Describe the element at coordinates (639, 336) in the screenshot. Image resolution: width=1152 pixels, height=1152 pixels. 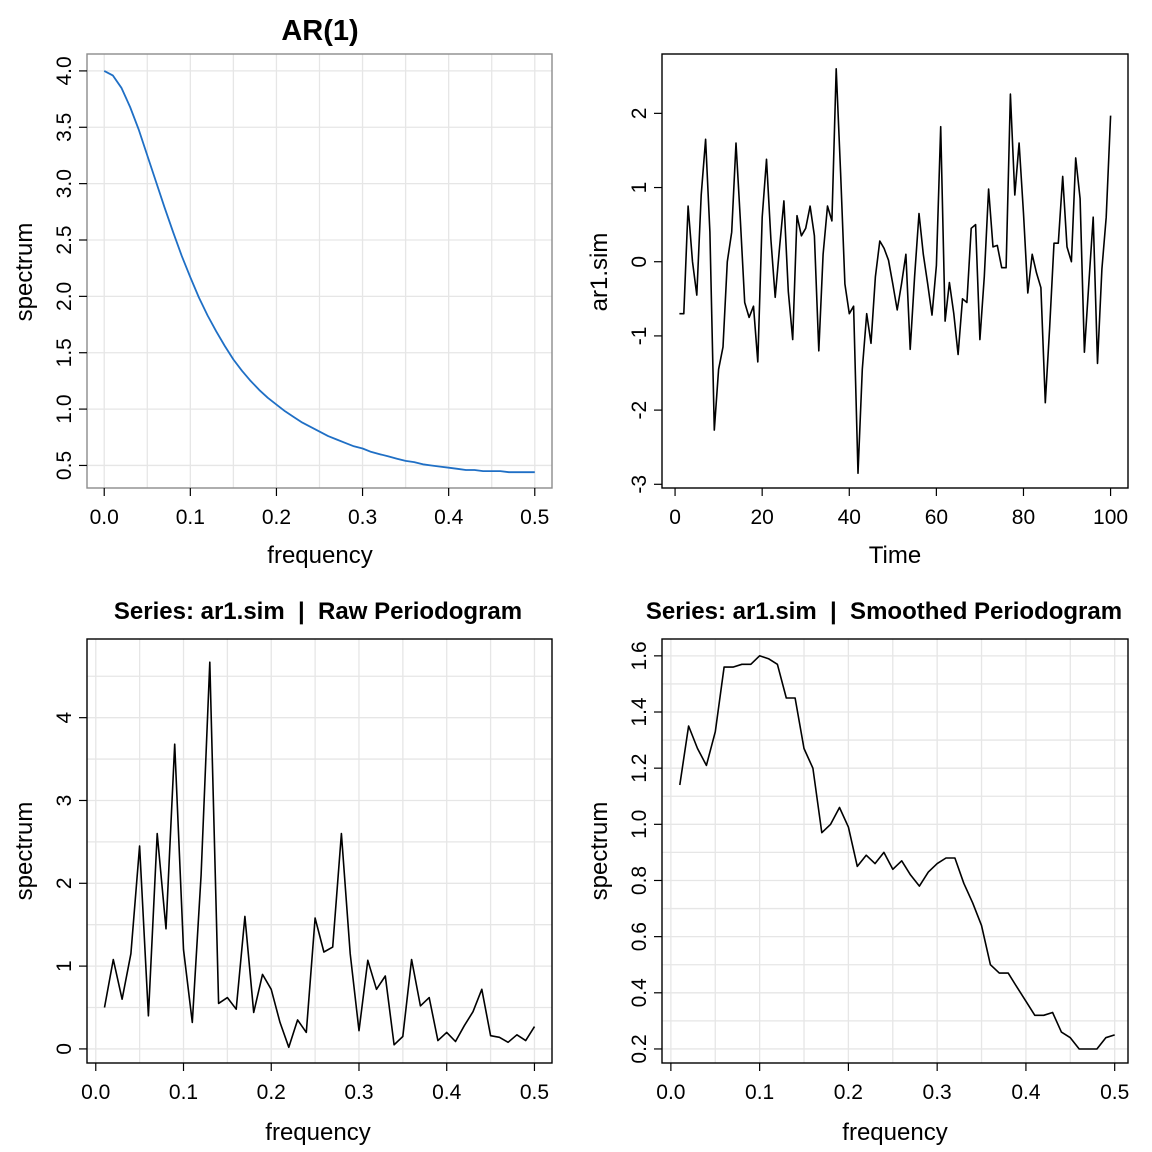
I see `y-tick-label: -1` at that location.